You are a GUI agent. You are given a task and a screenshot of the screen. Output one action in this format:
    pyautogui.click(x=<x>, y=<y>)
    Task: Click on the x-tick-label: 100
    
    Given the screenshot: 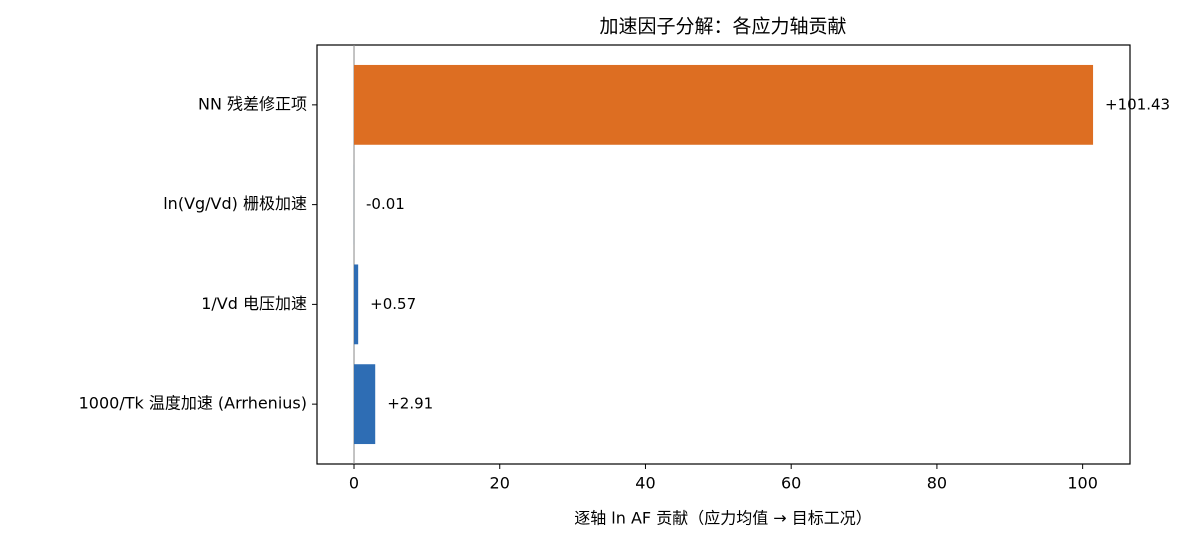 What is the action you would take?
    pyautogui.click(x=1082, y=483)
    